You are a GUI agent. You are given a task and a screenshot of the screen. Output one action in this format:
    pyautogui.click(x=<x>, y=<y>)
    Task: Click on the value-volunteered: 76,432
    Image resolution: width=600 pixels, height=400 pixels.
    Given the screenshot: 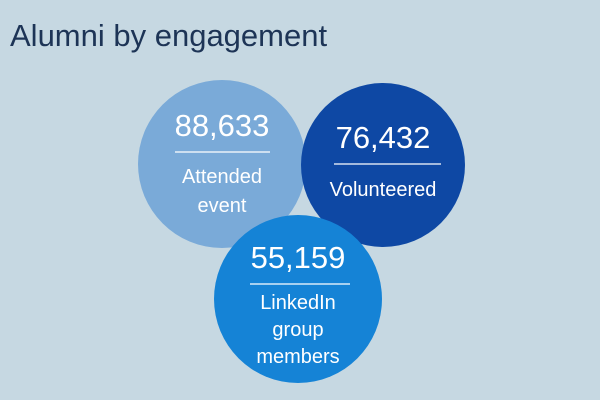 What is the action you would take?
    pyautogui.click(x=383, y=137)
    